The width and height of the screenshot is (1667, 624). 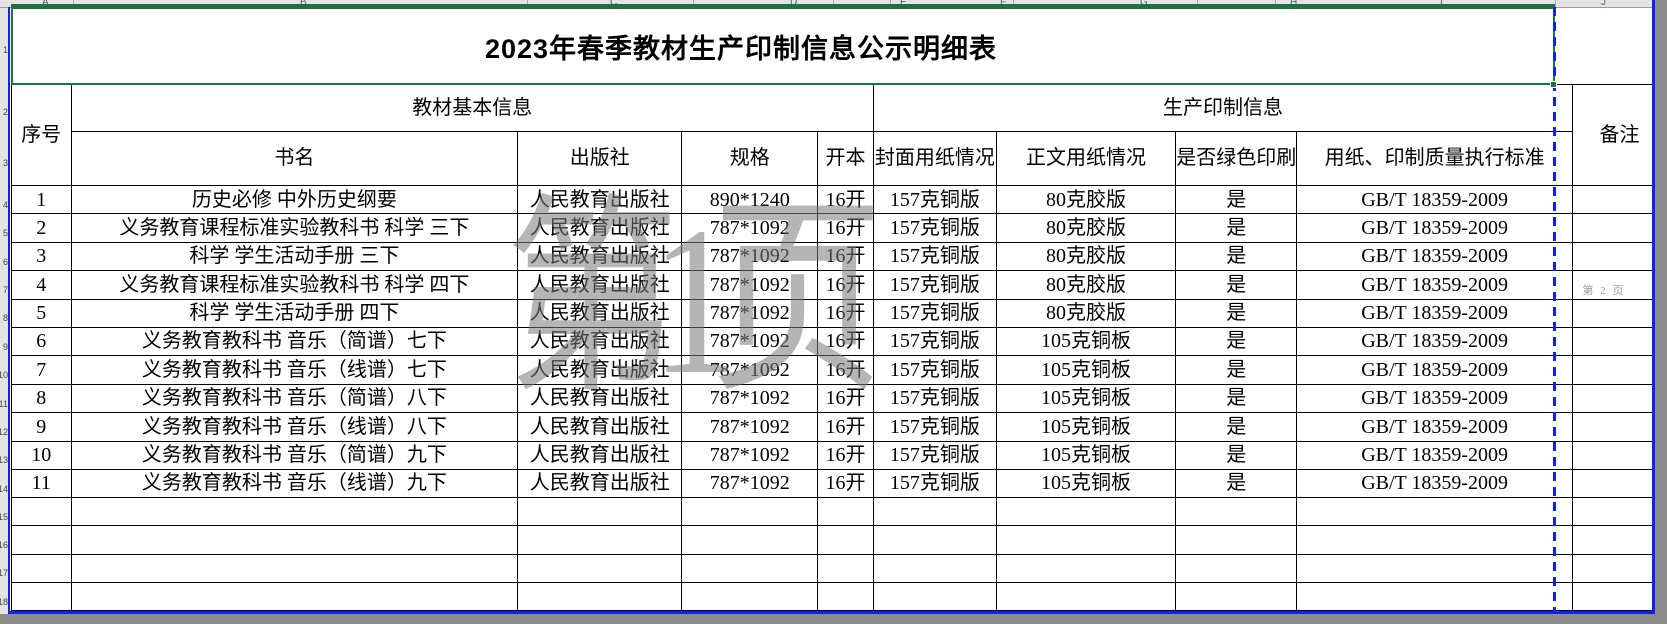 I want to click on row-header-1: 1, so click(x=5, y=50).